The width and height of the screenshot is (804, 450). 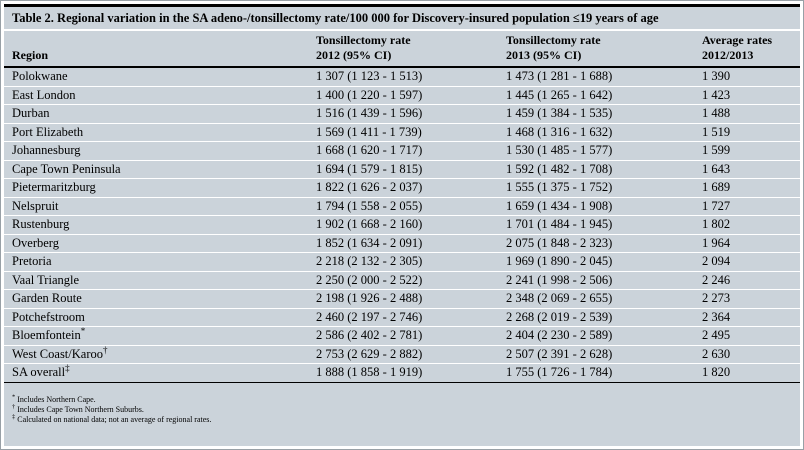 What do you see at coordinates (716, 113) in the screenshot?
I see `average-cell: 1 488` at bounding box center [716, 113].